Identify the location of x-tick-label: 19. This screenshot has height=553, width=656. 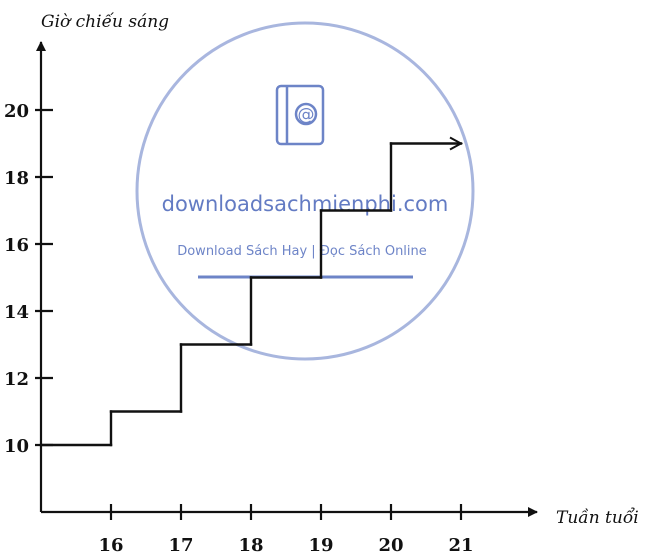
(320, 544).